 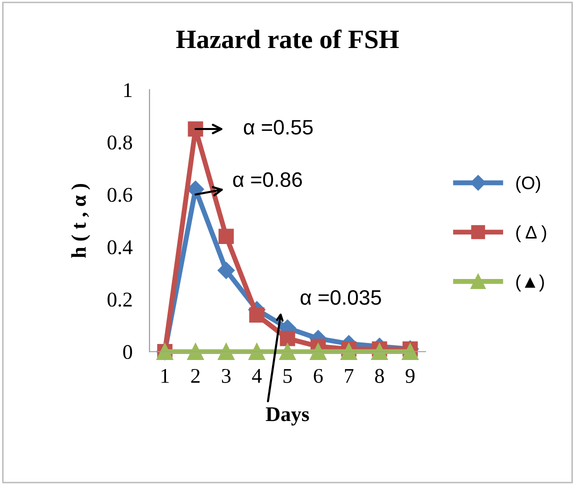 I want to click on y-tick-label: 0.2, so click(x=120, y=299).